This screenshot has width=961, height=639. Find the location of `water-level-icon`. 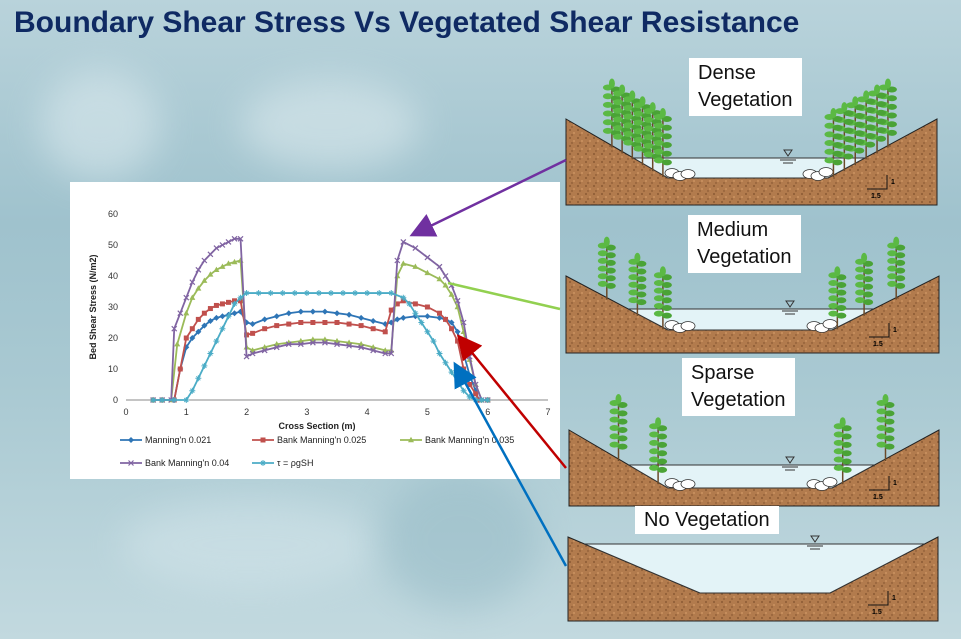

water-level-icon is located at coordinates (790, 304).